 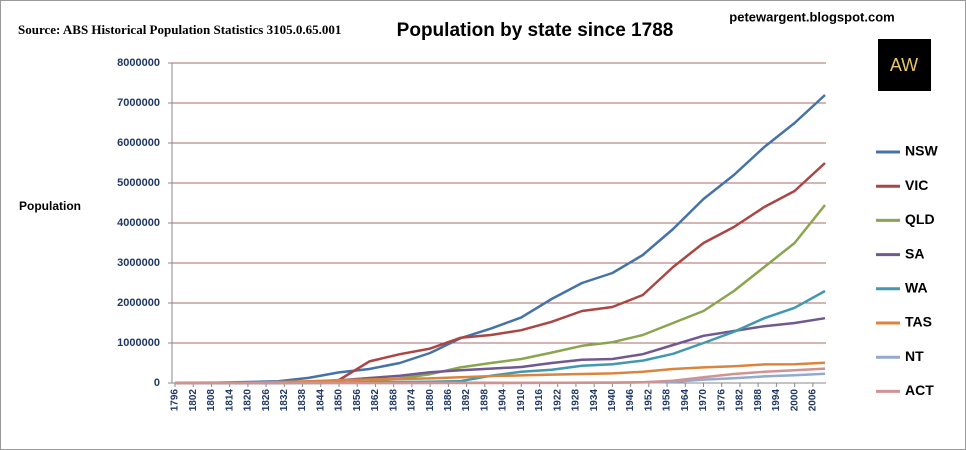 I want to click on y-tick-label: 0, so click(x=157, y=383).